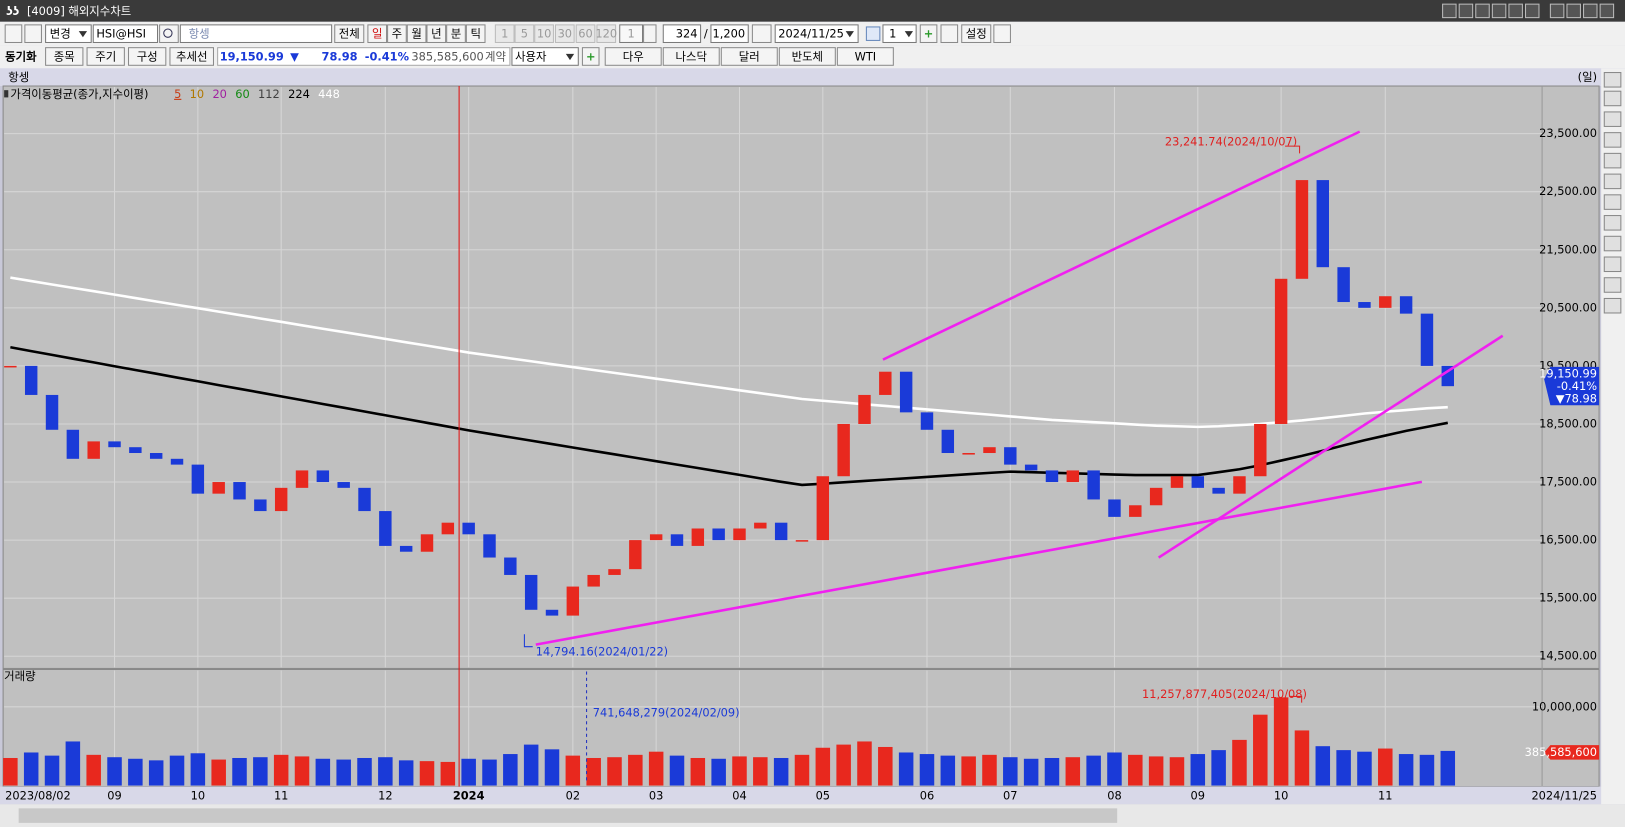 The image size is (1625, 827). What do you see at coordinates (1568, 191) in the screenshot?
I see `y-tick-label: 22,500.00` at bounding box center [1568, 191].